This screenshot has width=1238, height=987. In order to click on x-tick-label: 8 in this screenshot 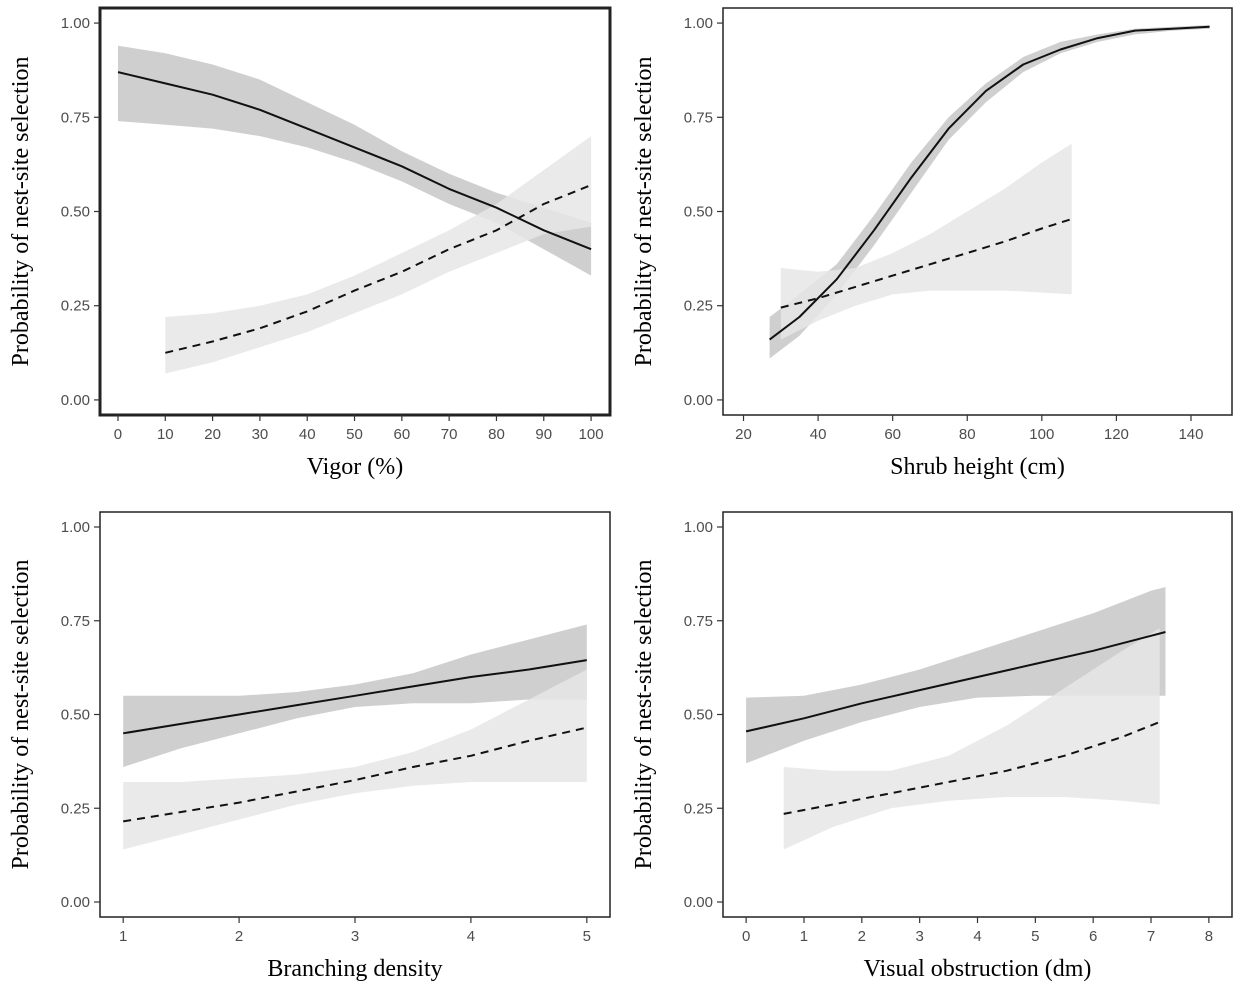, I will do `click(1209, 936)`.